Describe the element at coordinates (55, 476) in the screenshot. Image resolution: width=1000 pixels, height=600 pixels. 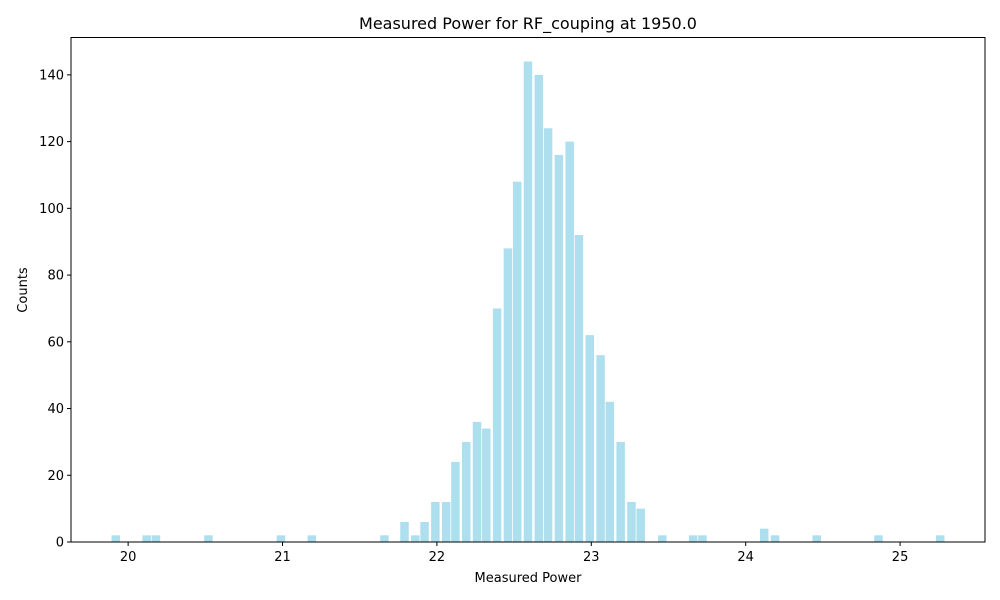
I see `y-tick-label: 20` at that location.